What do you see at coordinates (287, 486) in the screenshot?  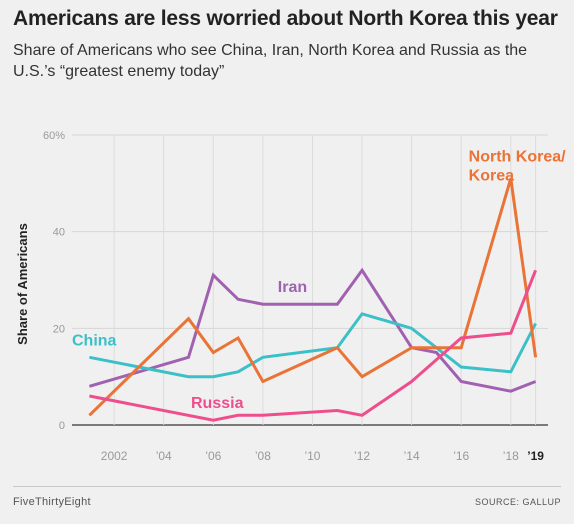 I see `footer-divider` at bounding box center [287, 486].